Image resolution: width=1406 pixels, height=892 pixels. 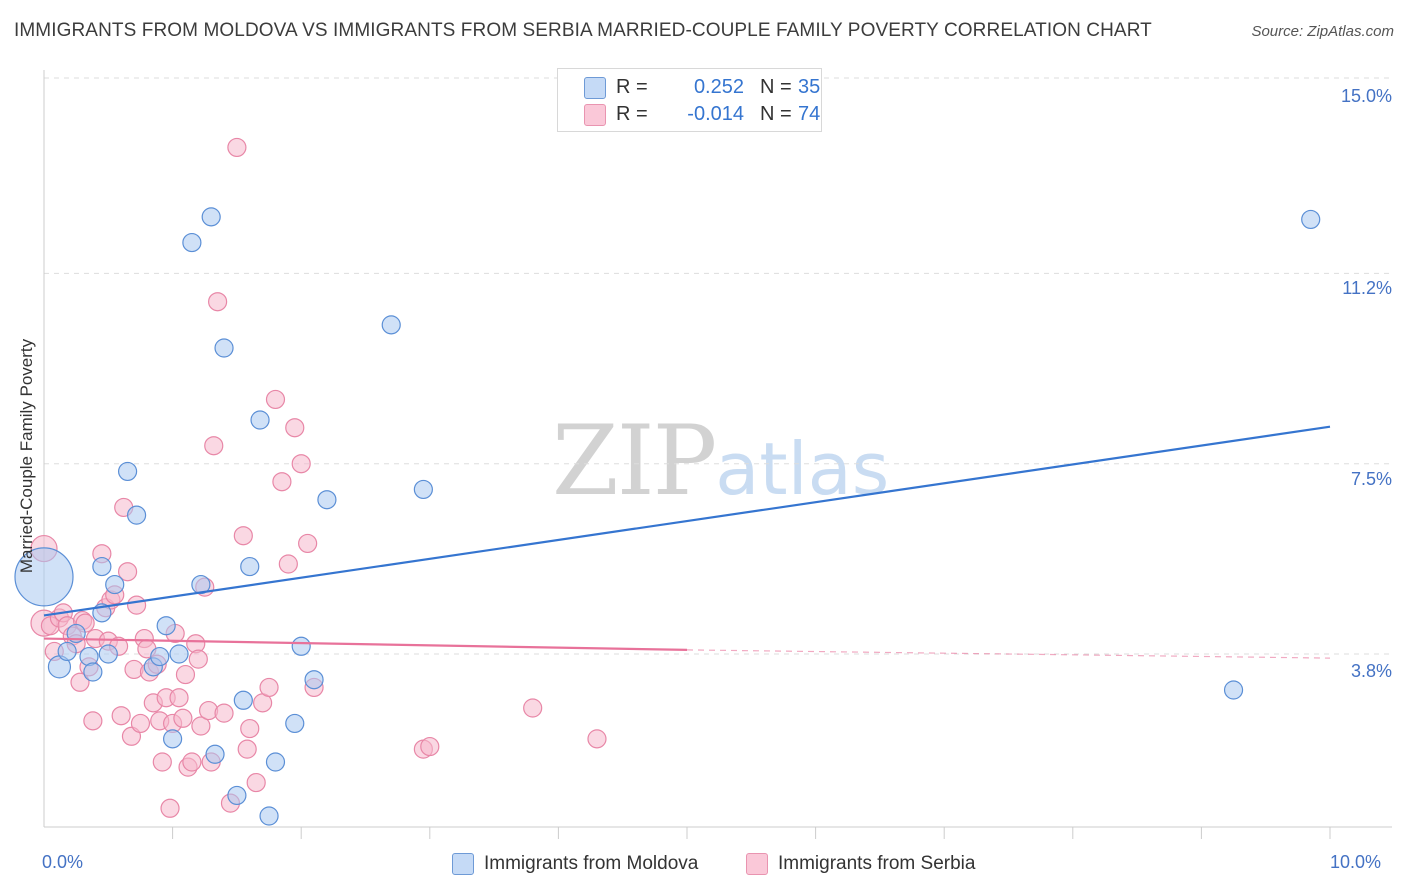 What do you see at coordinates (1371, 479) in the screenshot?
I see `y-tick-label: 7.5%` at bounding box center [1371, 479].